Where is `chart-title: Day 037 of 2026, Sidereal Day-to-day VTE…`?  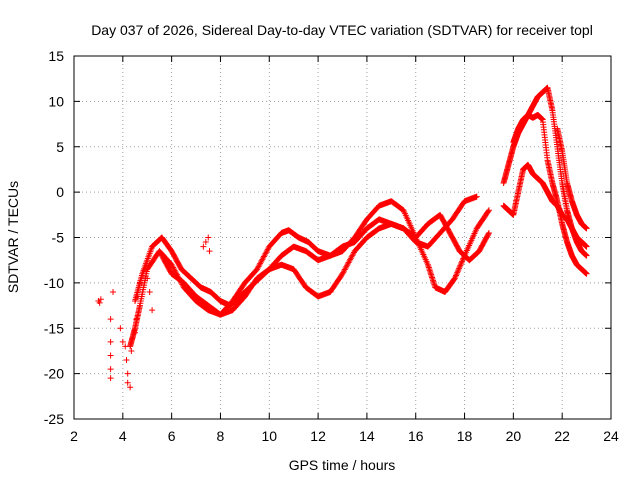 chart-title: Day 037 of 2026, Sidereal Day-to-day VTE… is located at coordinates (342, 30).